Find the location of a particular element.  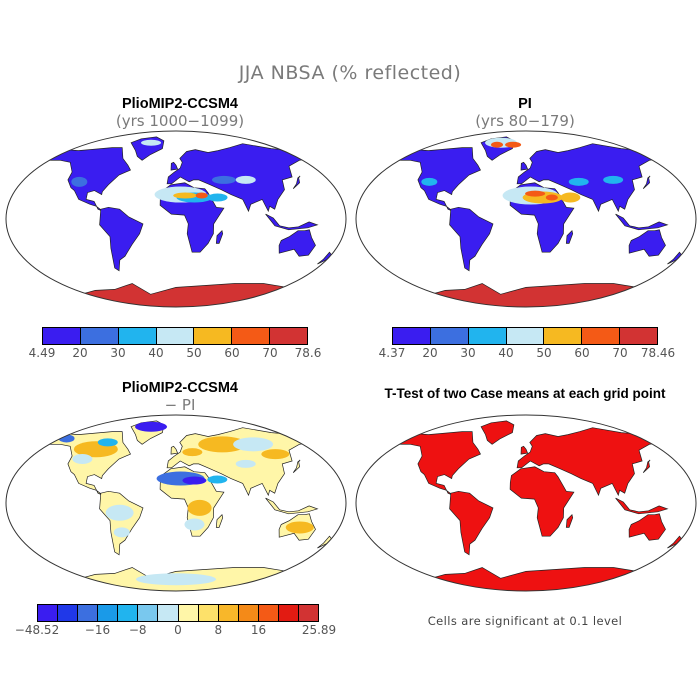

colorbar-bottom-left: −48.52 −16 −8 0 8 16 25.89 is located at coordinates (175, 621).